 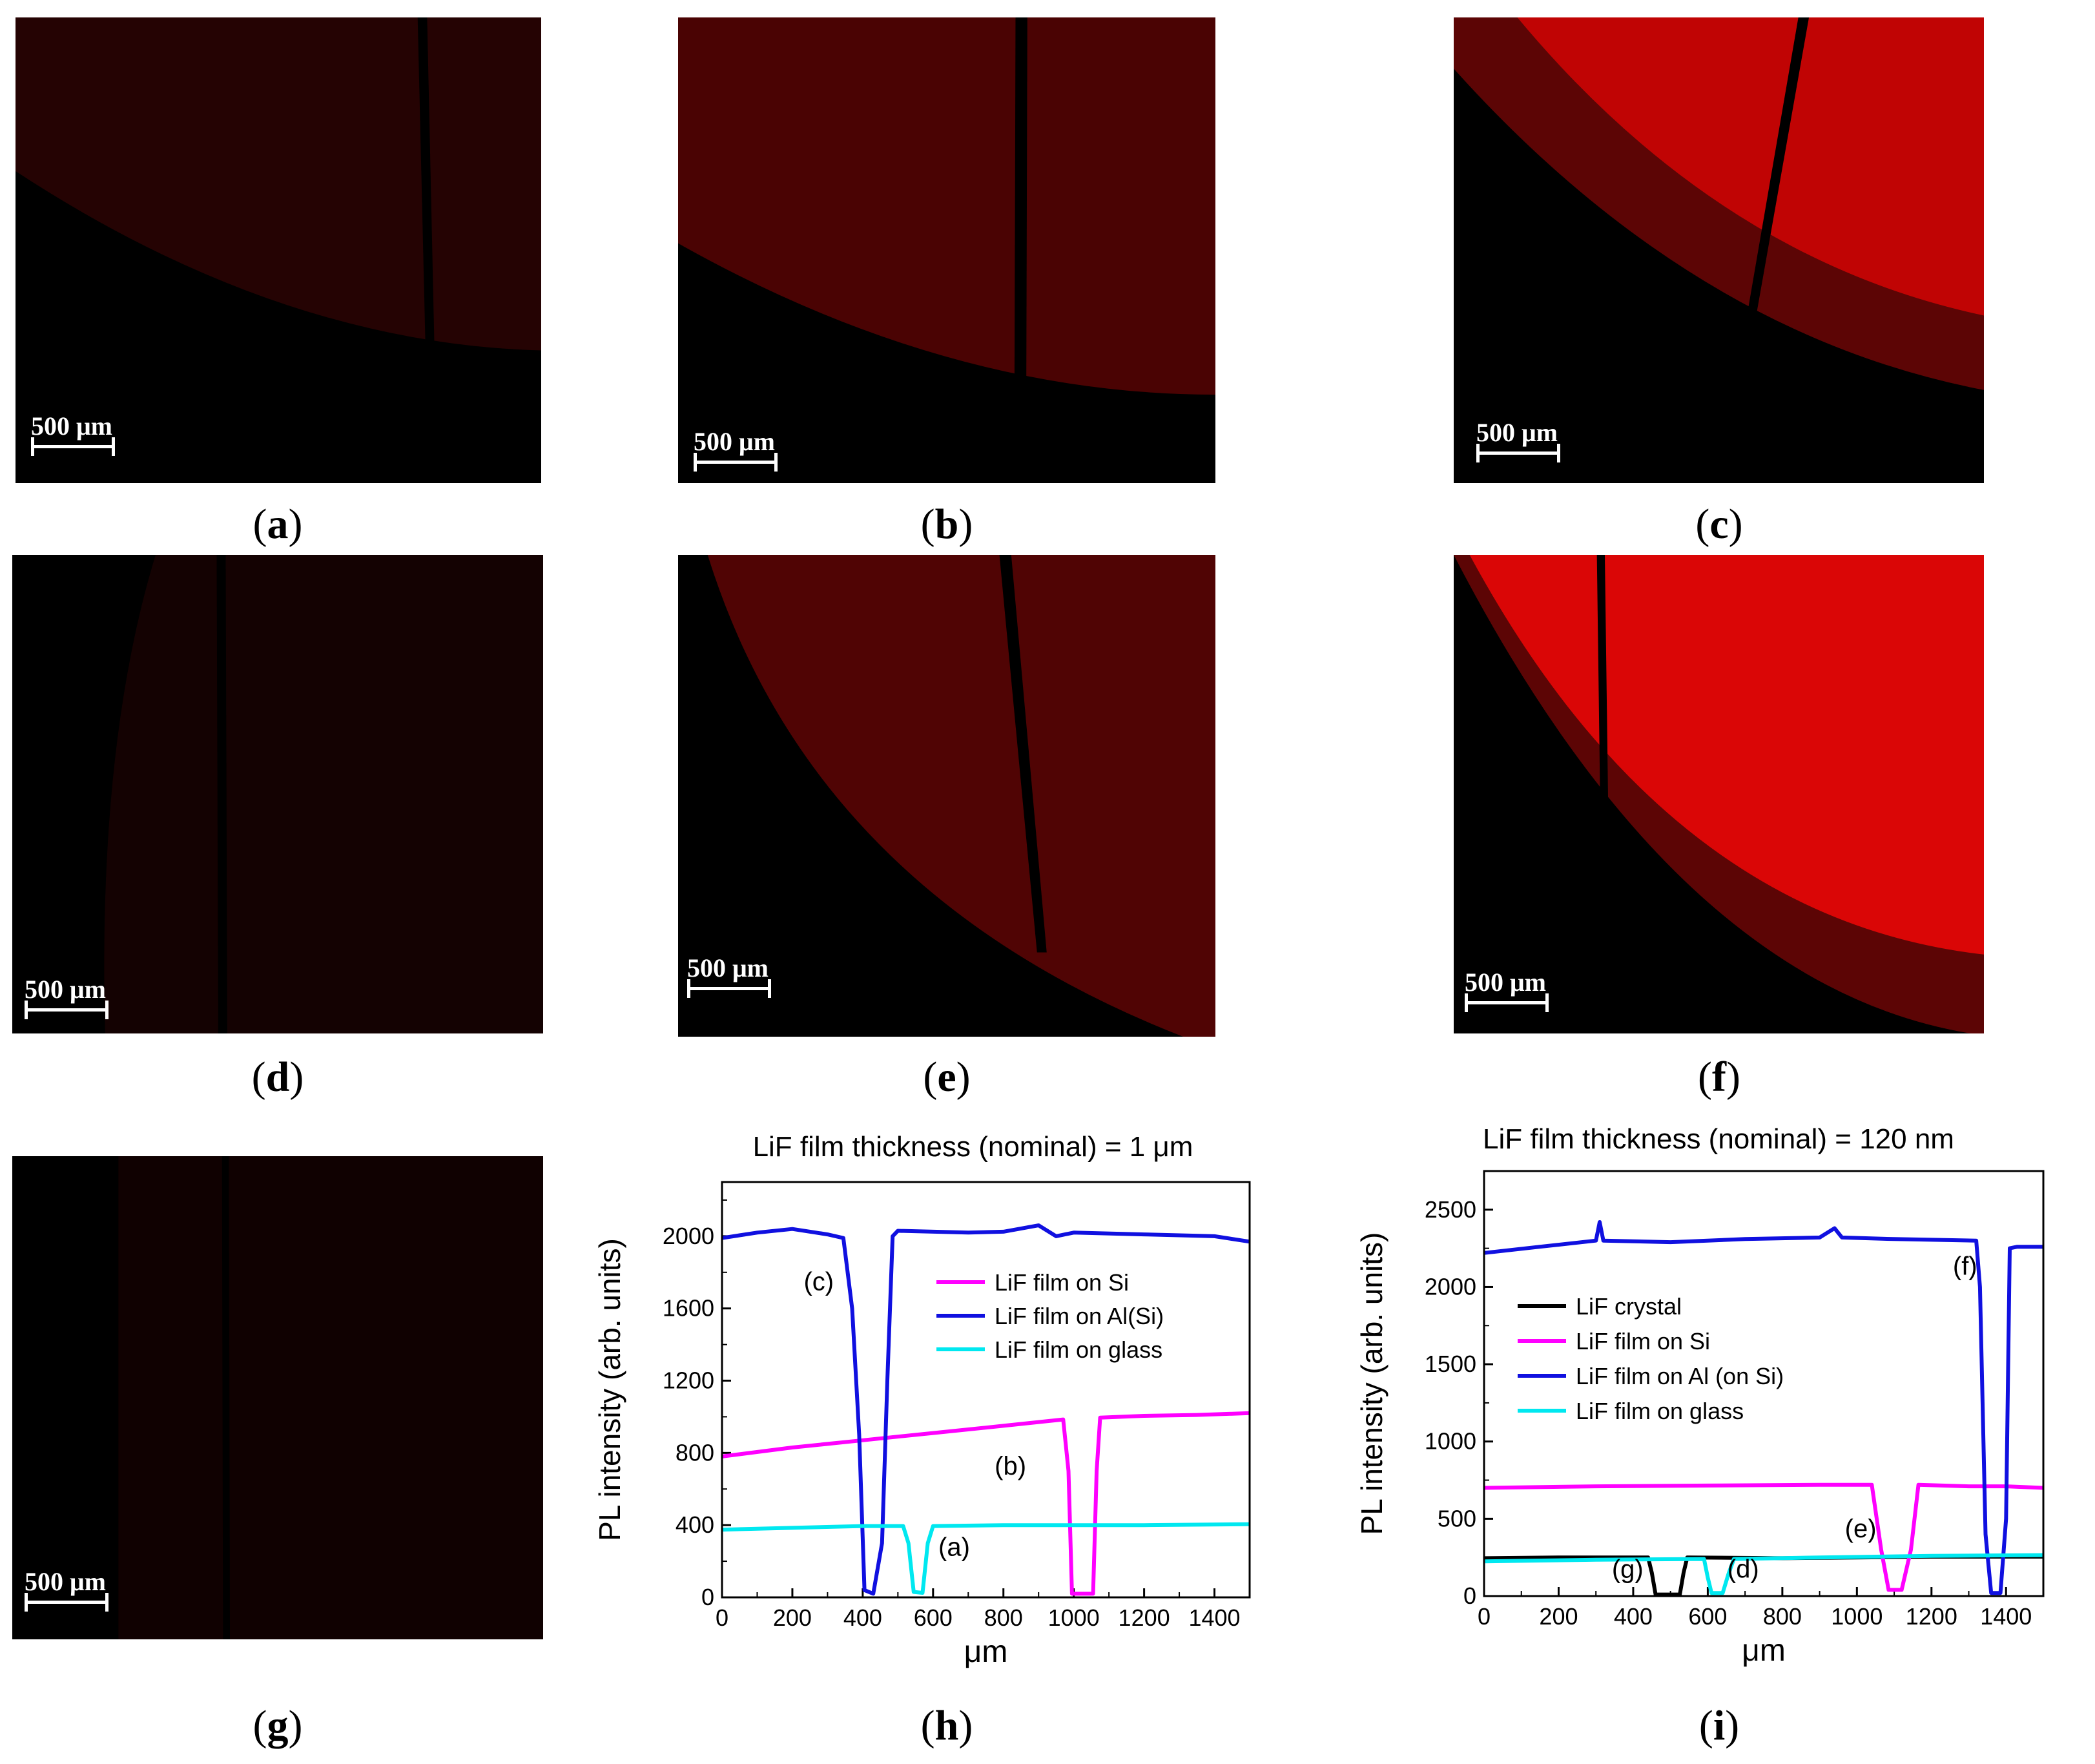 I want to click on panel-label-letter: e, so click(x=946, y=1077).